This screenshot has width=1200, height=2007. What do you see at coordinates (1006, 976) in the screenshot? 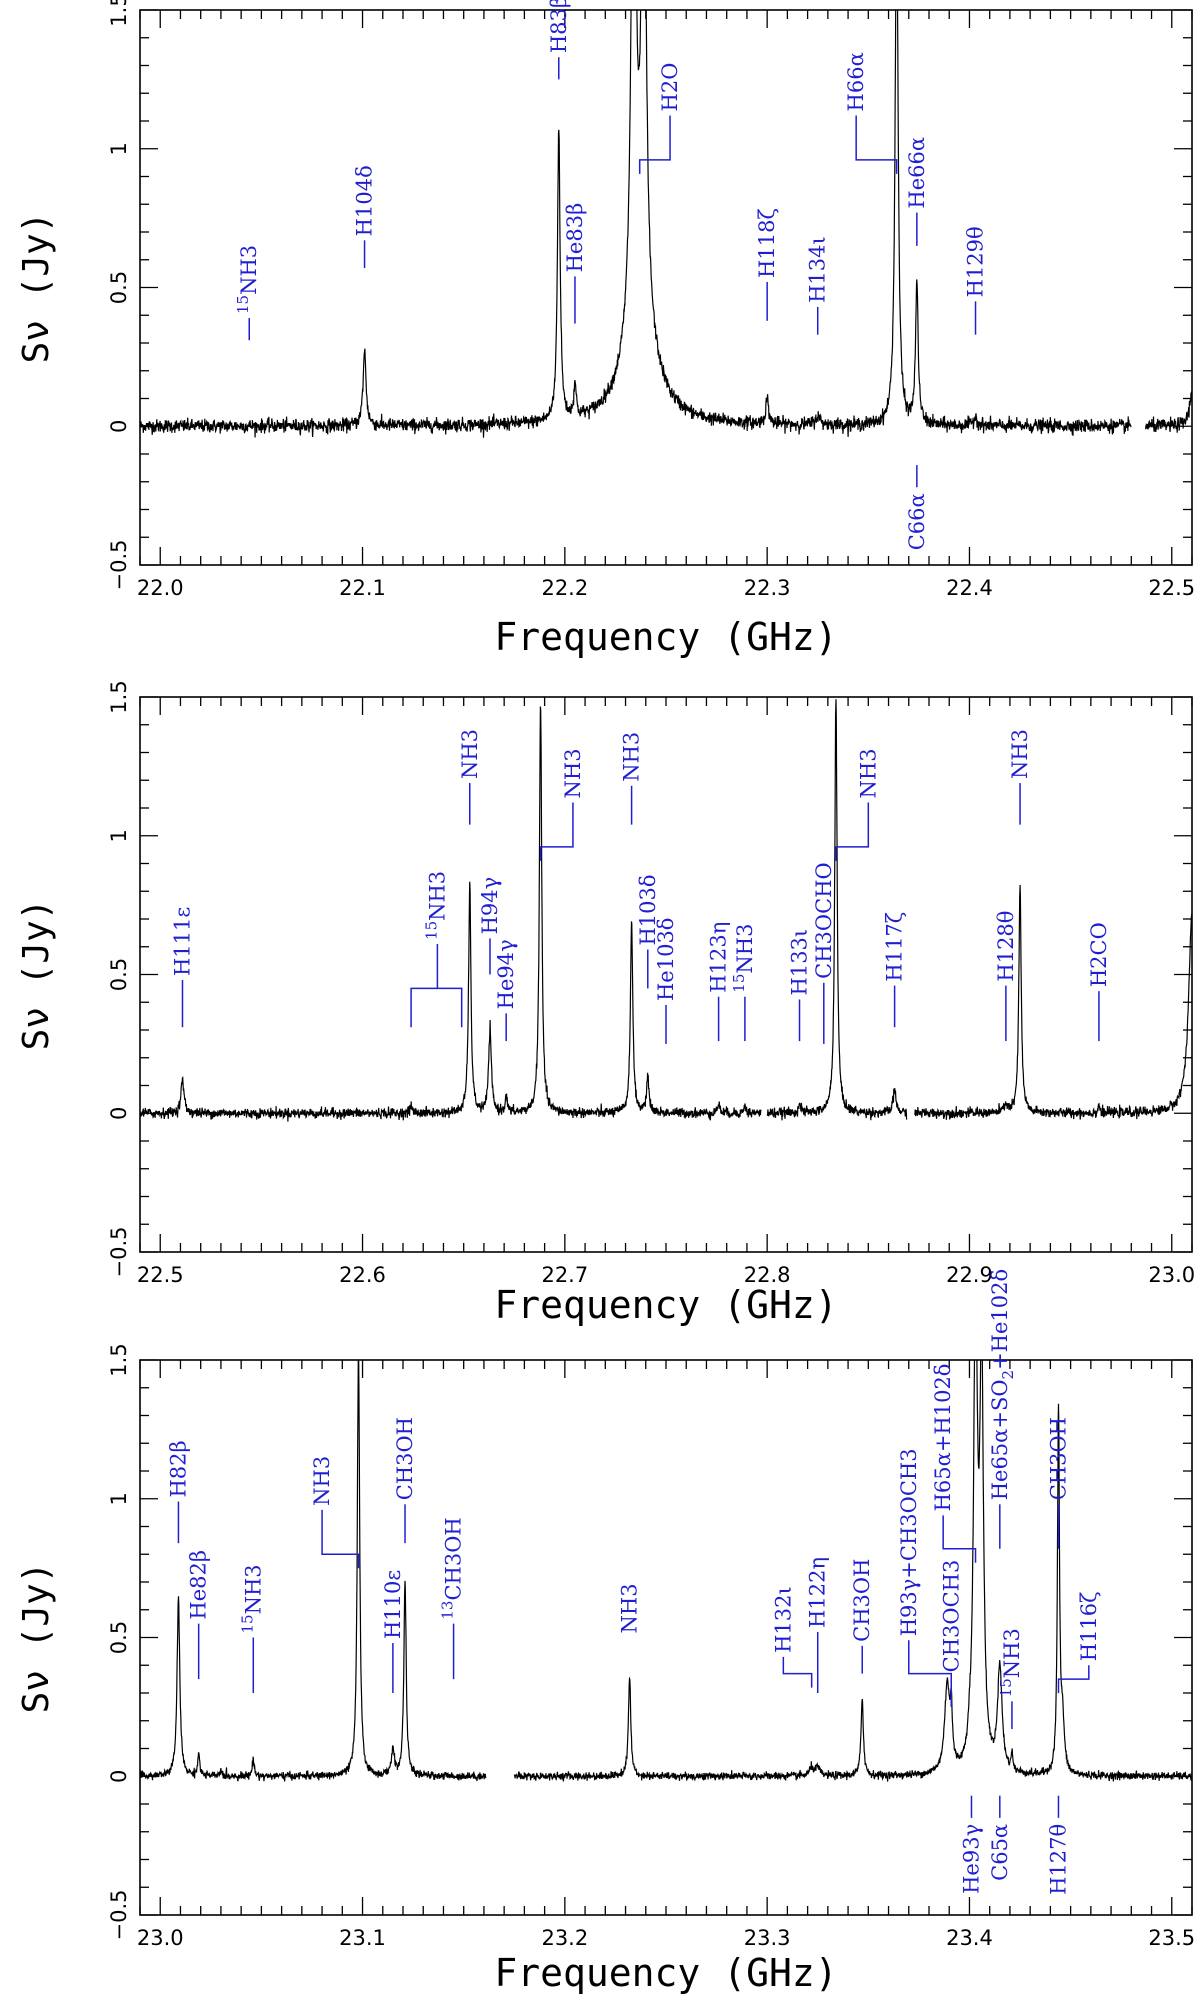
I see `line-label: H128θ` at bounding box center [1006, 976].